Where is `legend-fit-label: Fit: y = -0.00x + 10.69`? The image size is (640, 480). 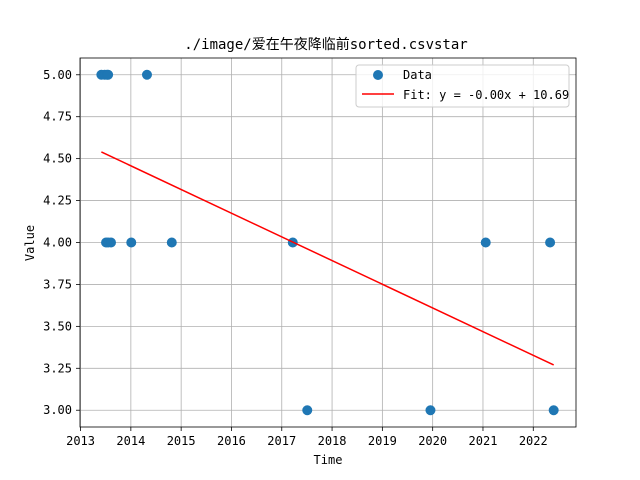 legend-fit-label: Fit: y = -0.00x + 10.69 is located at coordinates (486, 95).